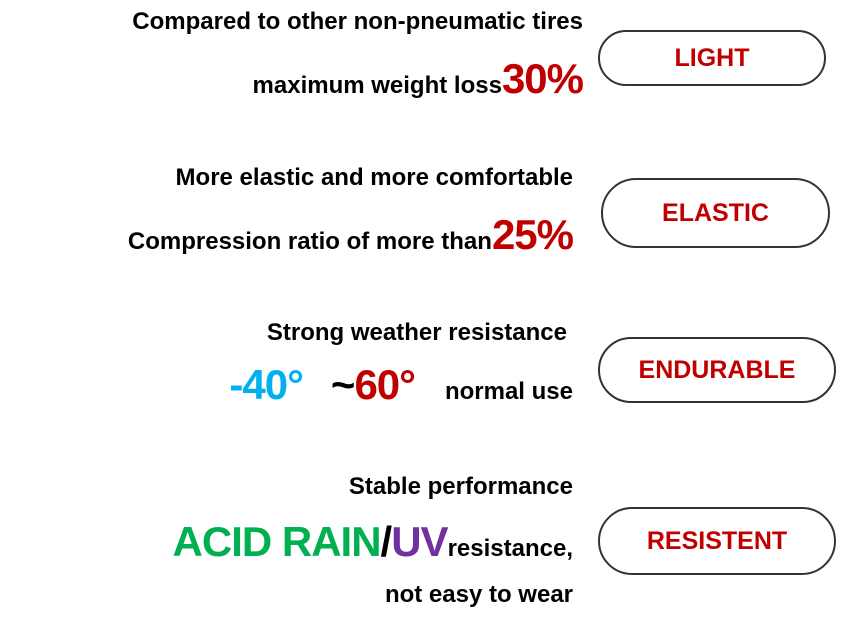 Image resolution: width=852 pixels, height=617 pixels. What do you see at coordinates (542, 78) in the screenshot?
I see `feature-1-value: 30%` at bounding box center [542, 78].